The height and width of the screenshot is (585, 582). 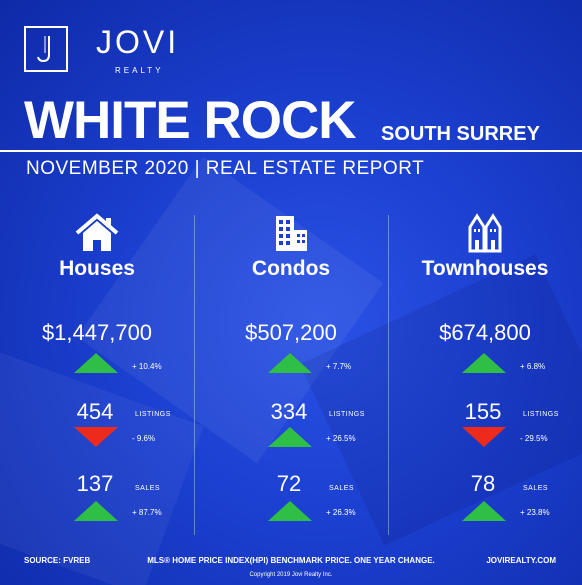 I want to click on townhouse-icon, so click(x=485, y=233).